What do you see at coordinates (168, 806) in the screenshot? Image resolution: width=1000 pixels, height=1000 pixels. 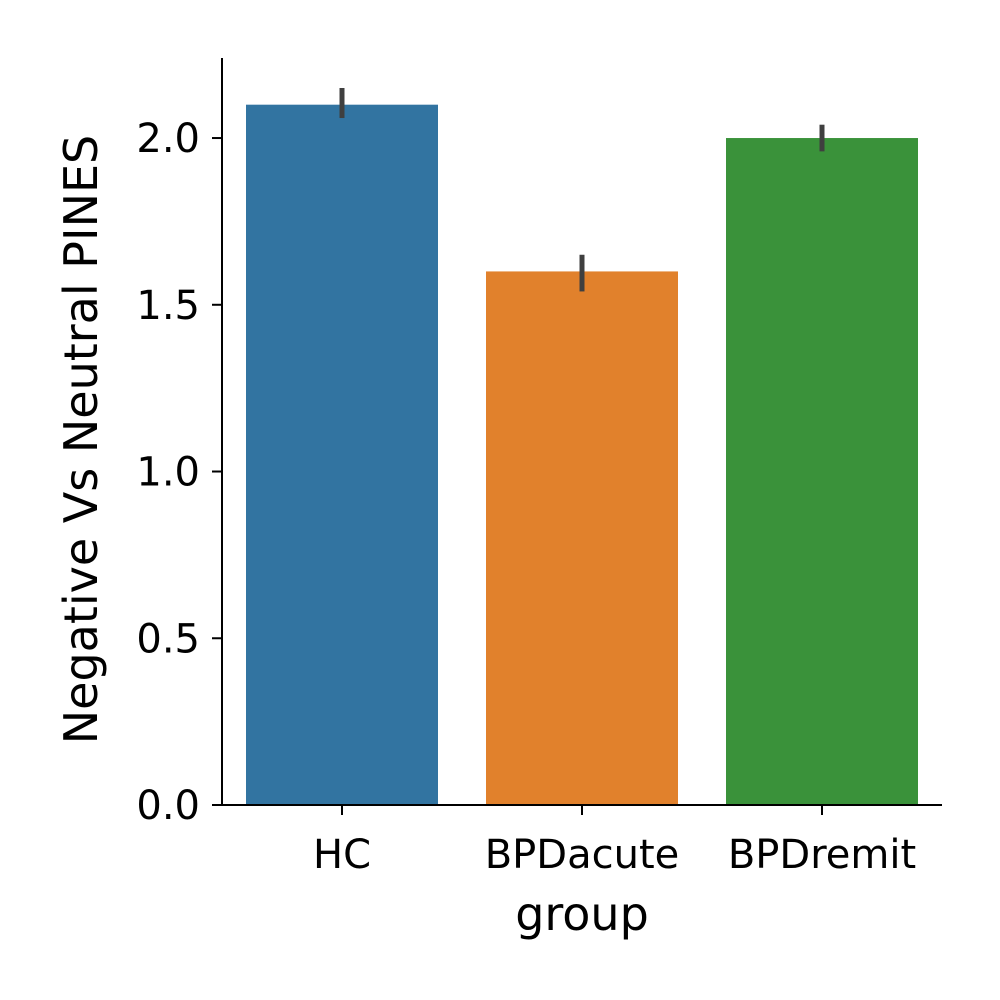 I see `y-tick-label: 0.0` at bounding box center [168, 806].